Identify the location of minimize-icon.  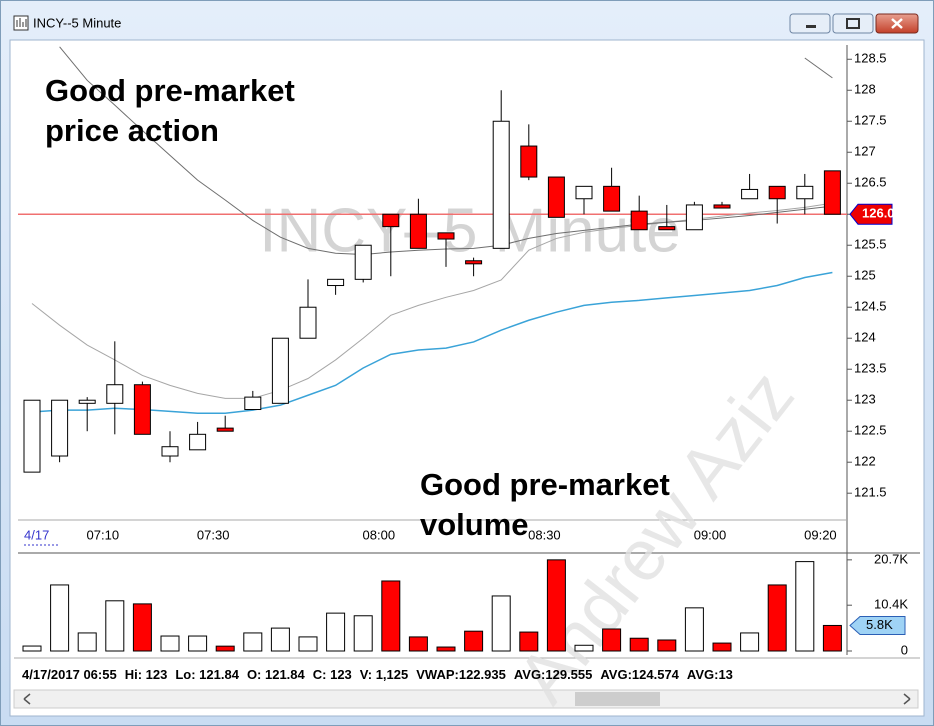
(811, 26).